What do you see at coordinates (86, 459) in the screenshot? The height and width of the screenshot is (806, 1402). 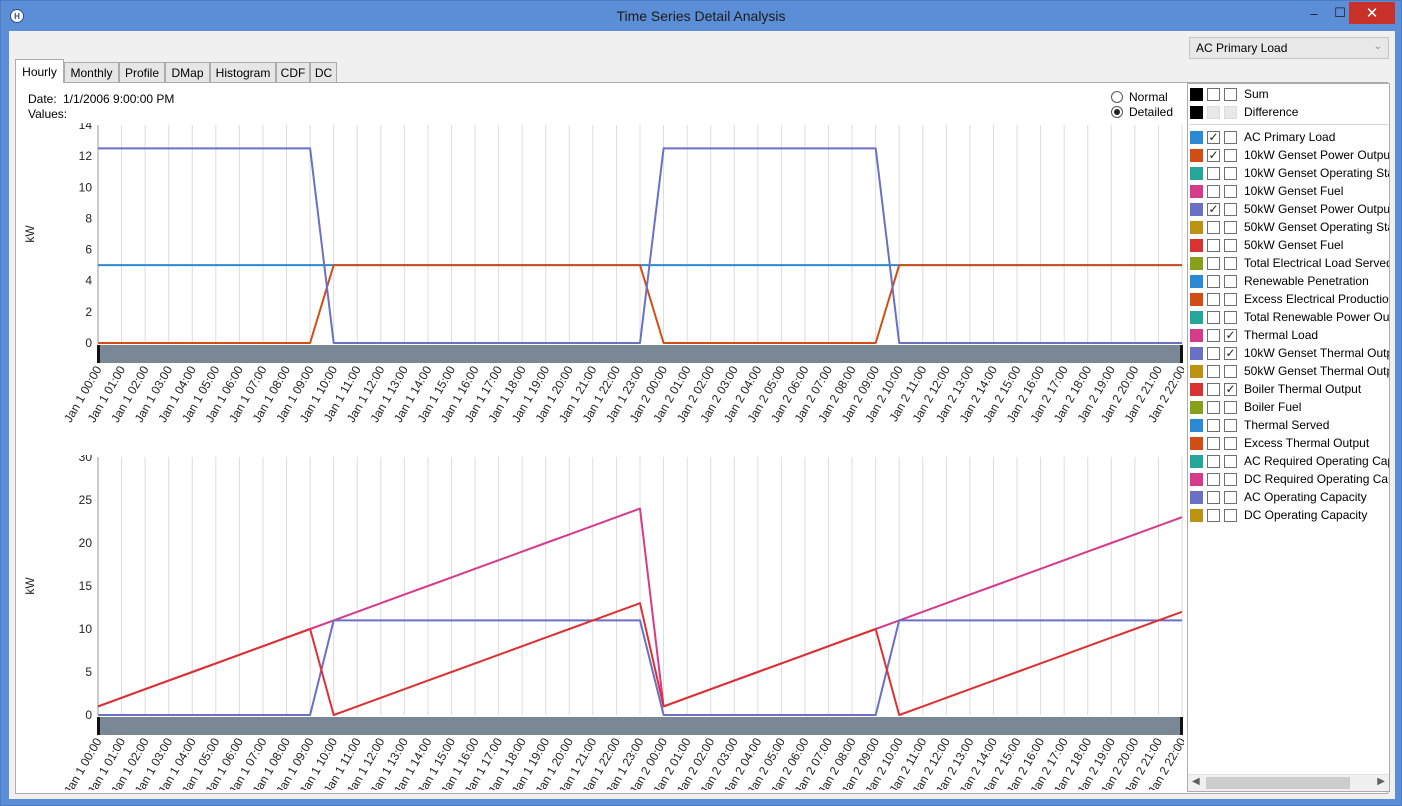 I see `y-tick-label: 30` at bounding box center [86, 459].